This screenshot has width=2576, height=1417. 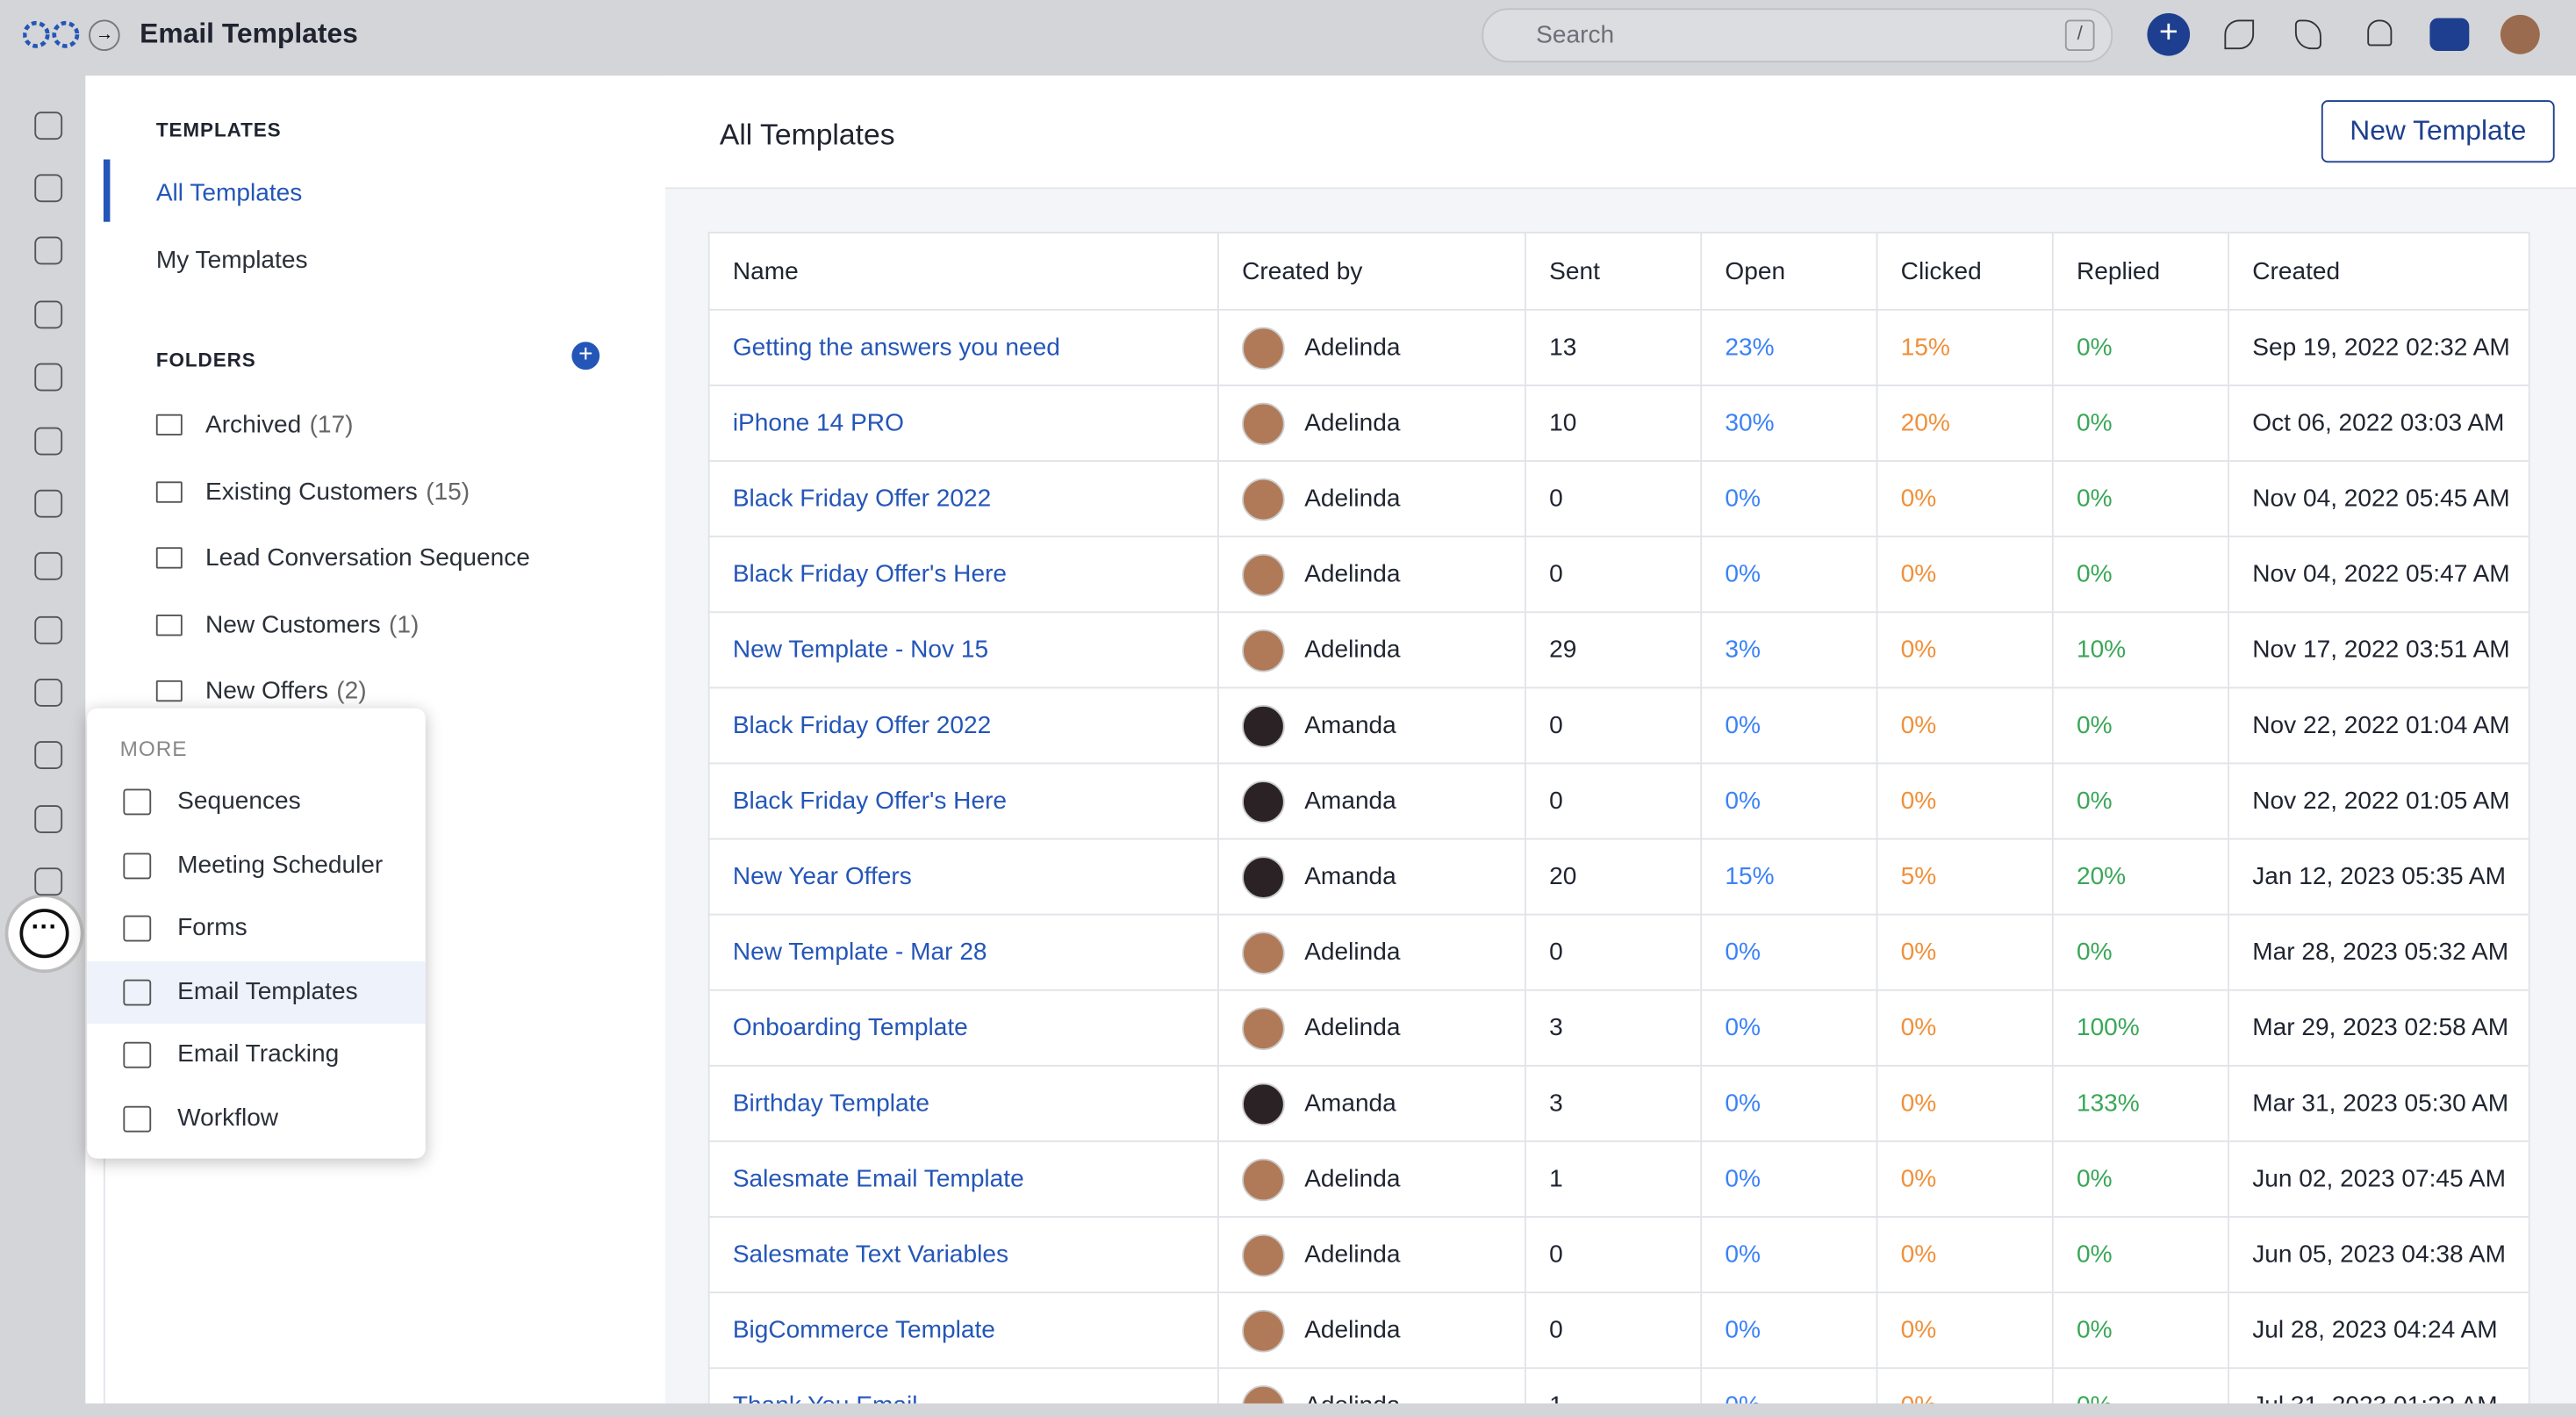 What do you see at coordinates (1743, 650) in the screenshot?
I see `cell-text: 3%` at bounding box center [1743, 650].